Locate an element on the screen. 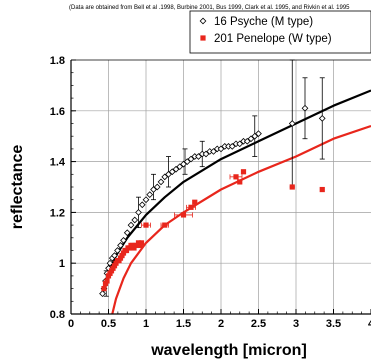 The height and width of the screenshot is (362, 371). y-axis-title: reflectance is located at coordinates (17, 187).